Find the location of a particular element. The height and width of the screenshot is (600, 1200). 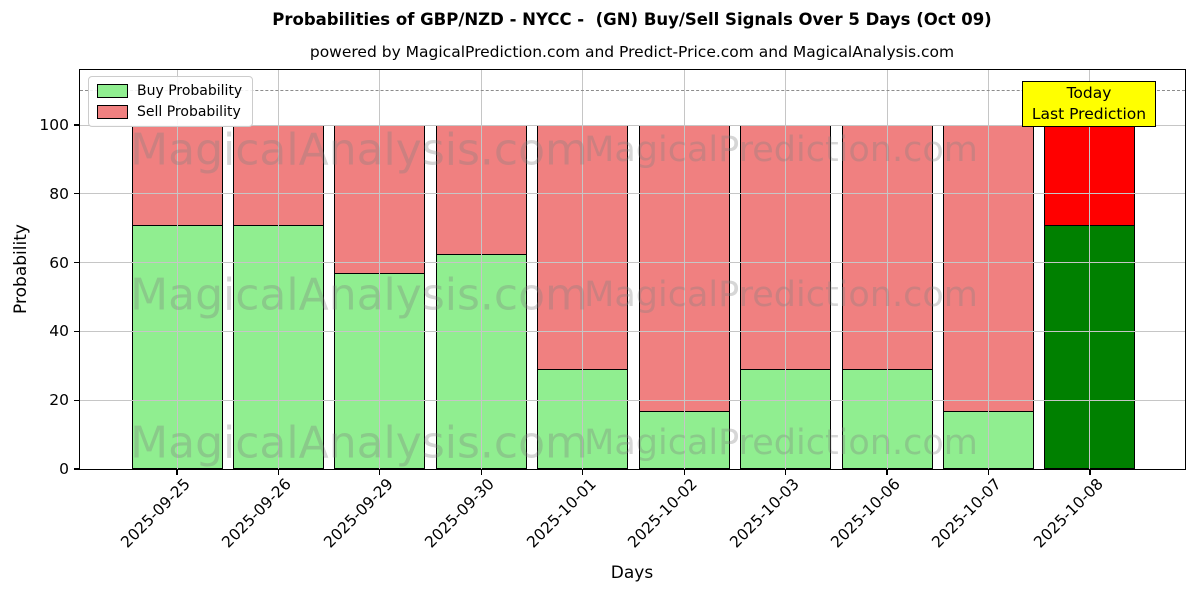

annotation-line-1: Today is located at coordinates (1089, 93).